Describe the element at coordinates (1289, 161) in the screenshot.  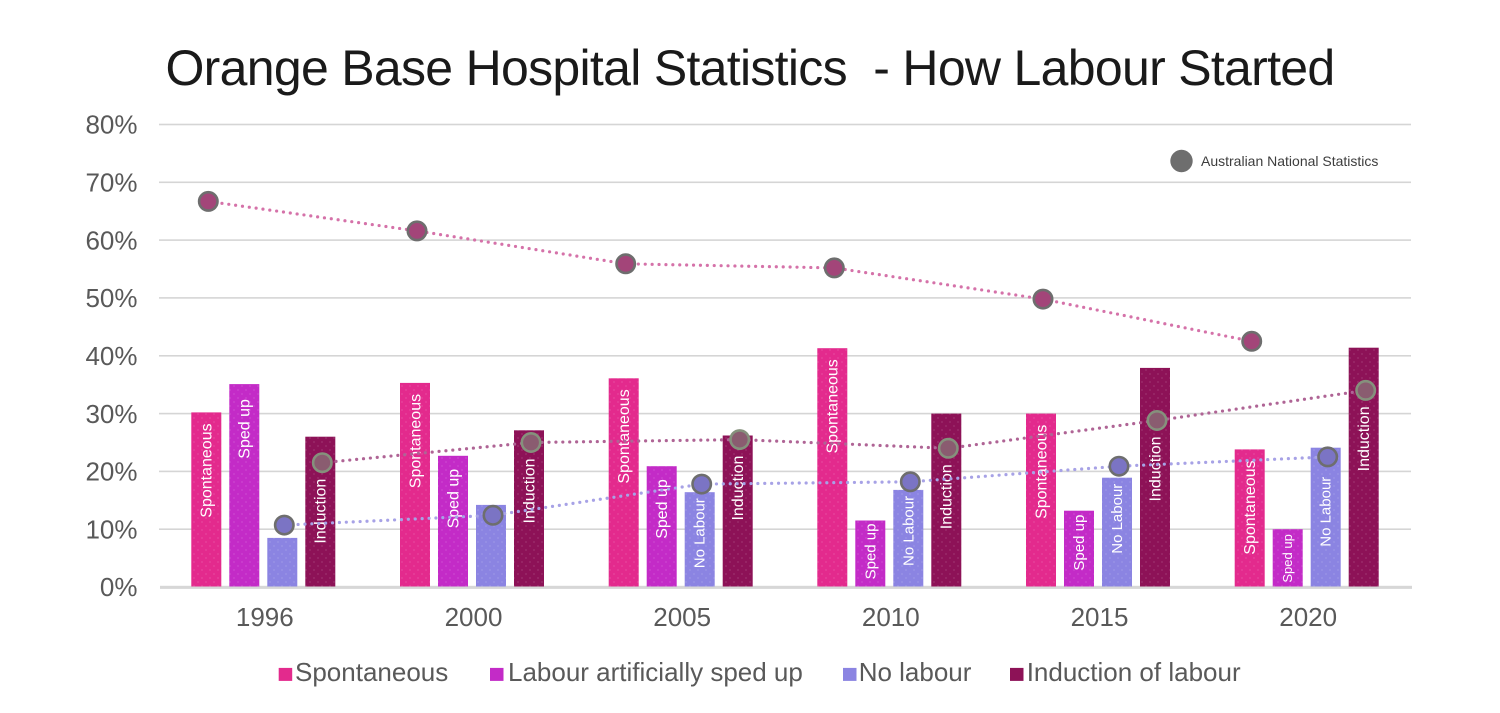
I see `svg-text: Australian National Statistics` at that location.